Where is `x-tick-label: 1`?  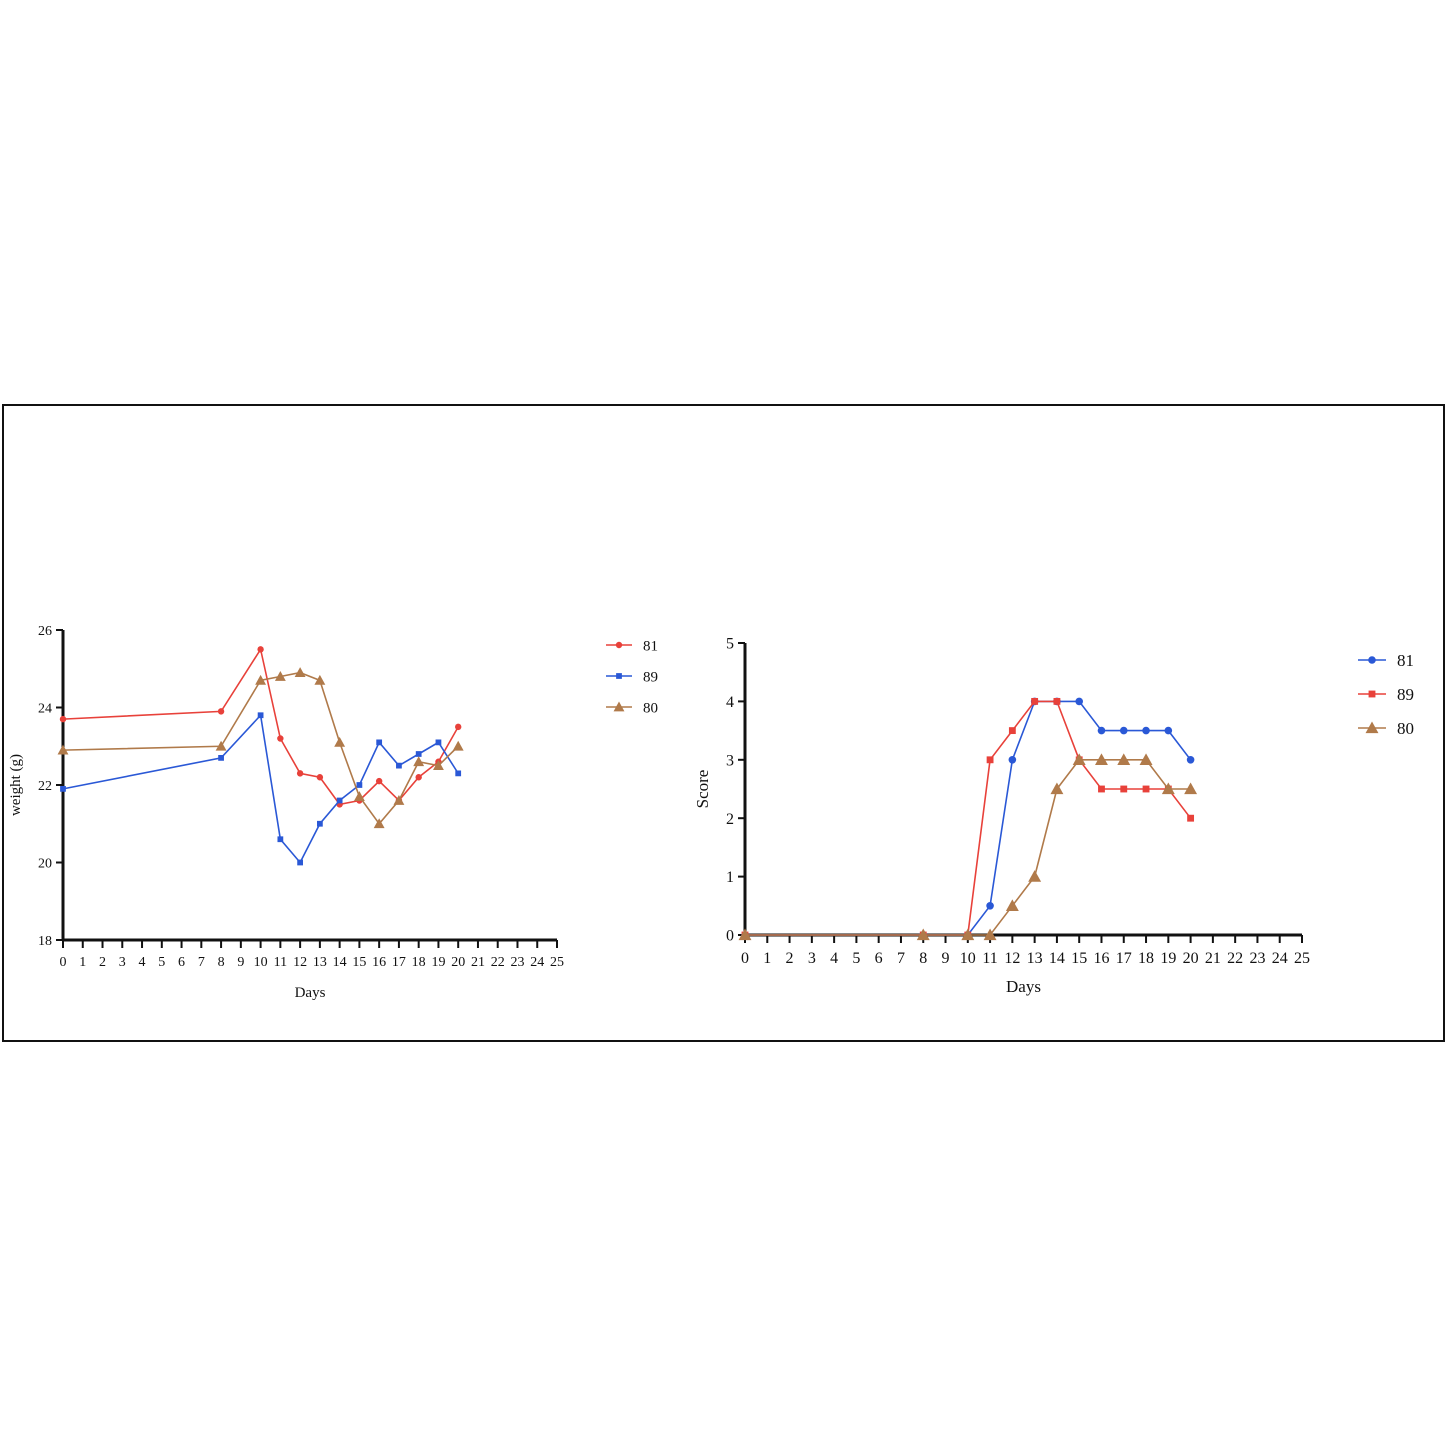 x-tick-label: 1 is located at coordinates (767, 958).